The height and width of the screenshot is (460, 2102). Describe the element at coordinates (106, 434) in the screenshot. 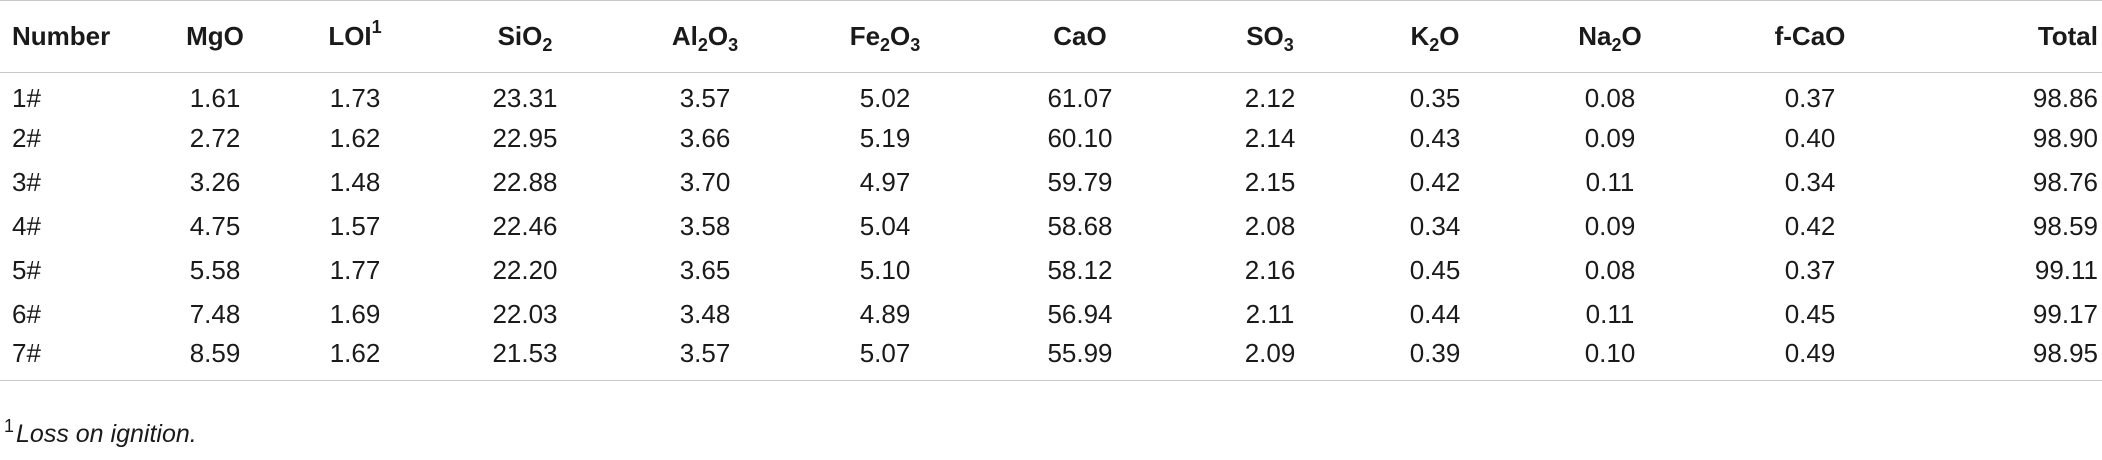

I see `footnote-text: Loss on ignition.` at that location.